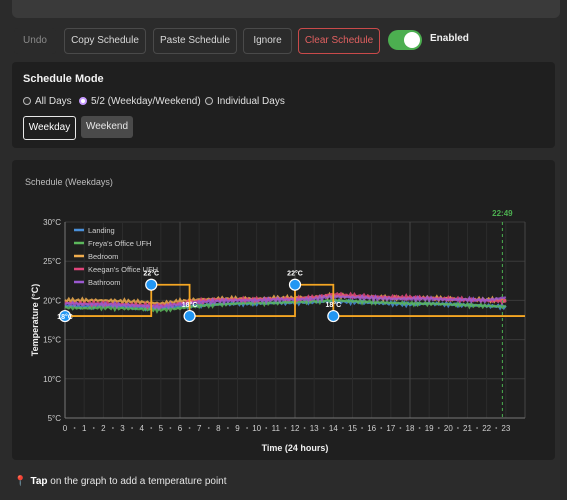 Image resolution: width=567 pixels, height=500 pixels. What do you see at coordinates (141, 428) in the screenshot?
I see `x-tick-label: 4` at bounding box center [141, 428].